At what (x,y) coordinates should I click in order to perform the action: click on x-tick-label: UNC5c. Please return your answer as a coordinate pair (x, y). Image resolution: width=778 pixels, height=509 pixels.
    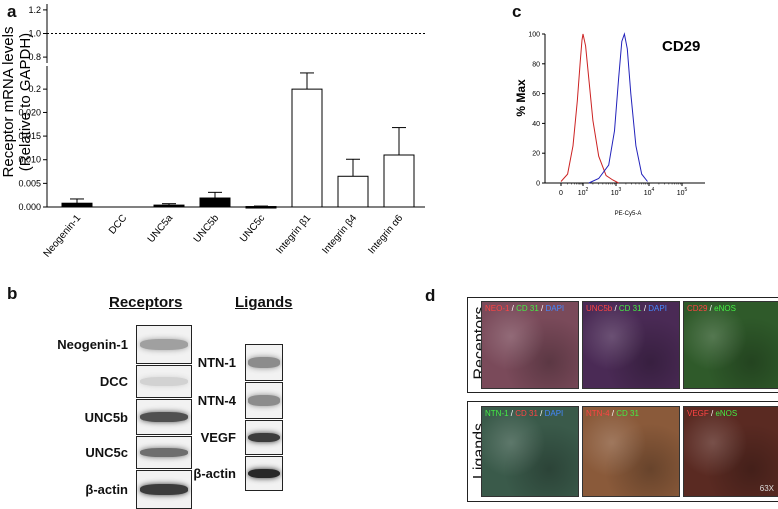
    Looking at the image, I should click on (252, 229).